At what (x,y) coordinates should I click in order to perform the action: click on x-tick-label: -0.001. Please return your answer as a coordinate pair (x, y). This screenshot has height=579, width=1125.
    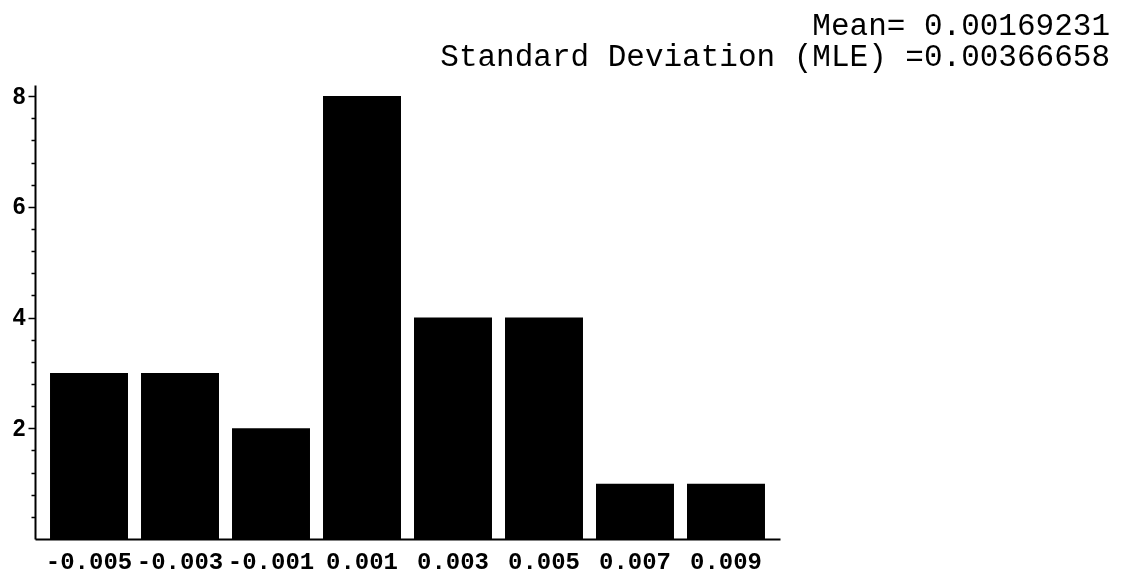
    Looking at the image, I should click on (271, 562).